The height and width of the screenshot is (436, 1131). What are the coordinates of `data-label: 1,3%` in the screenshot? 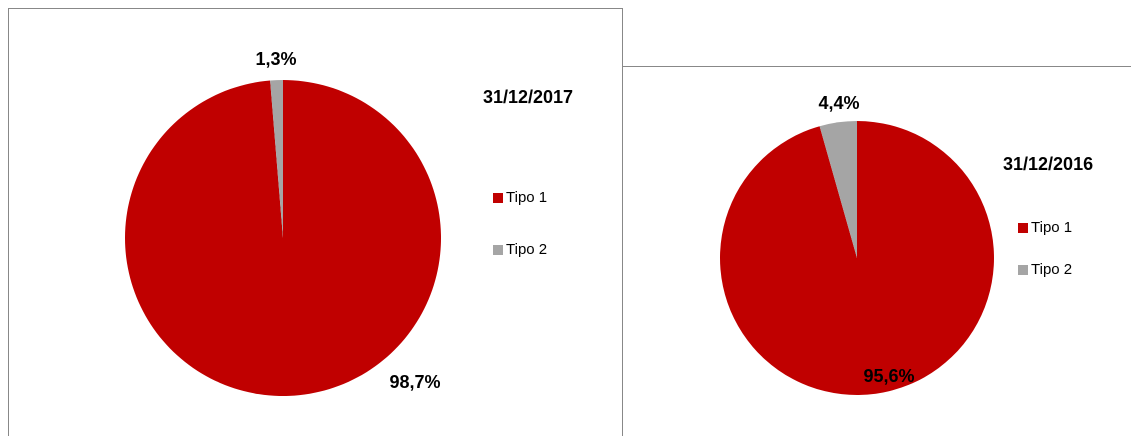 It's located at (275, 59).